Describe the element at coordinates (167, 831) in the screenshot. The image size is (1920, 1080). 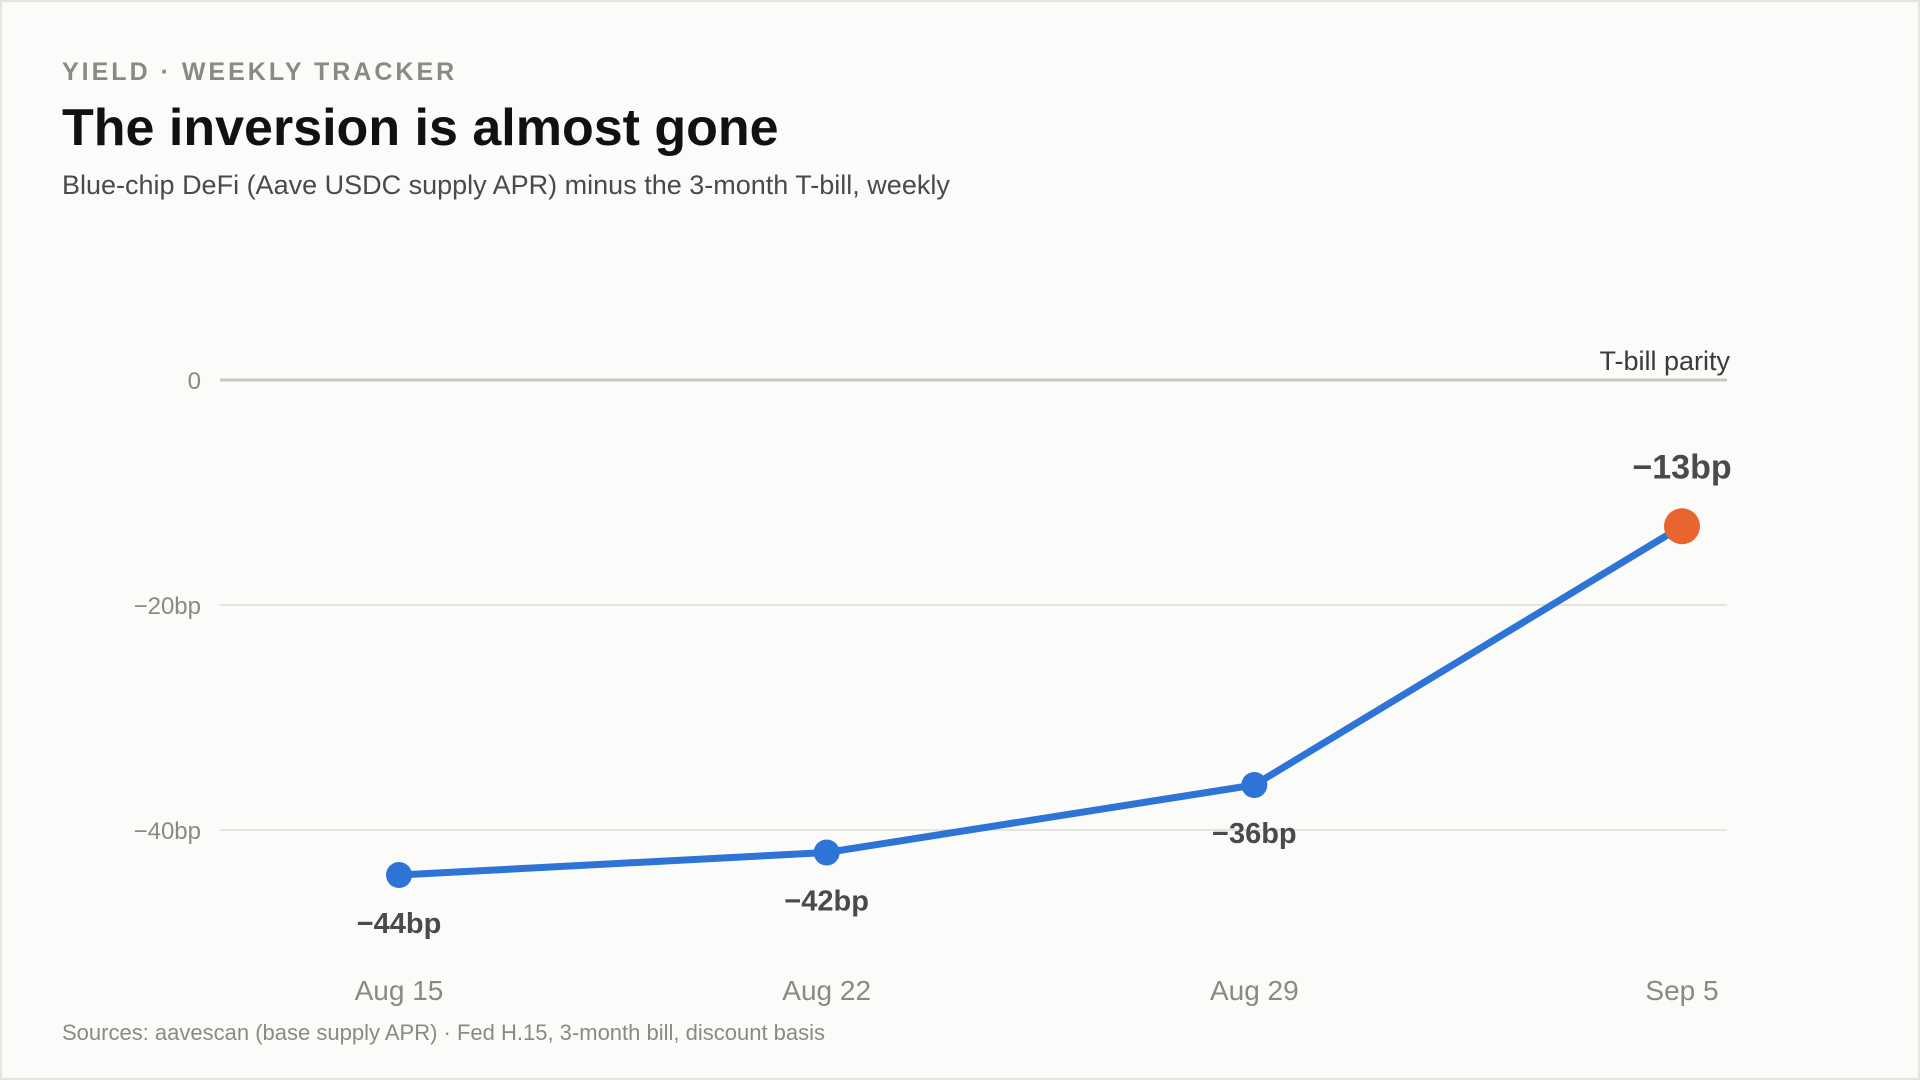
I see `y-tick-label: −40bp` at that location.